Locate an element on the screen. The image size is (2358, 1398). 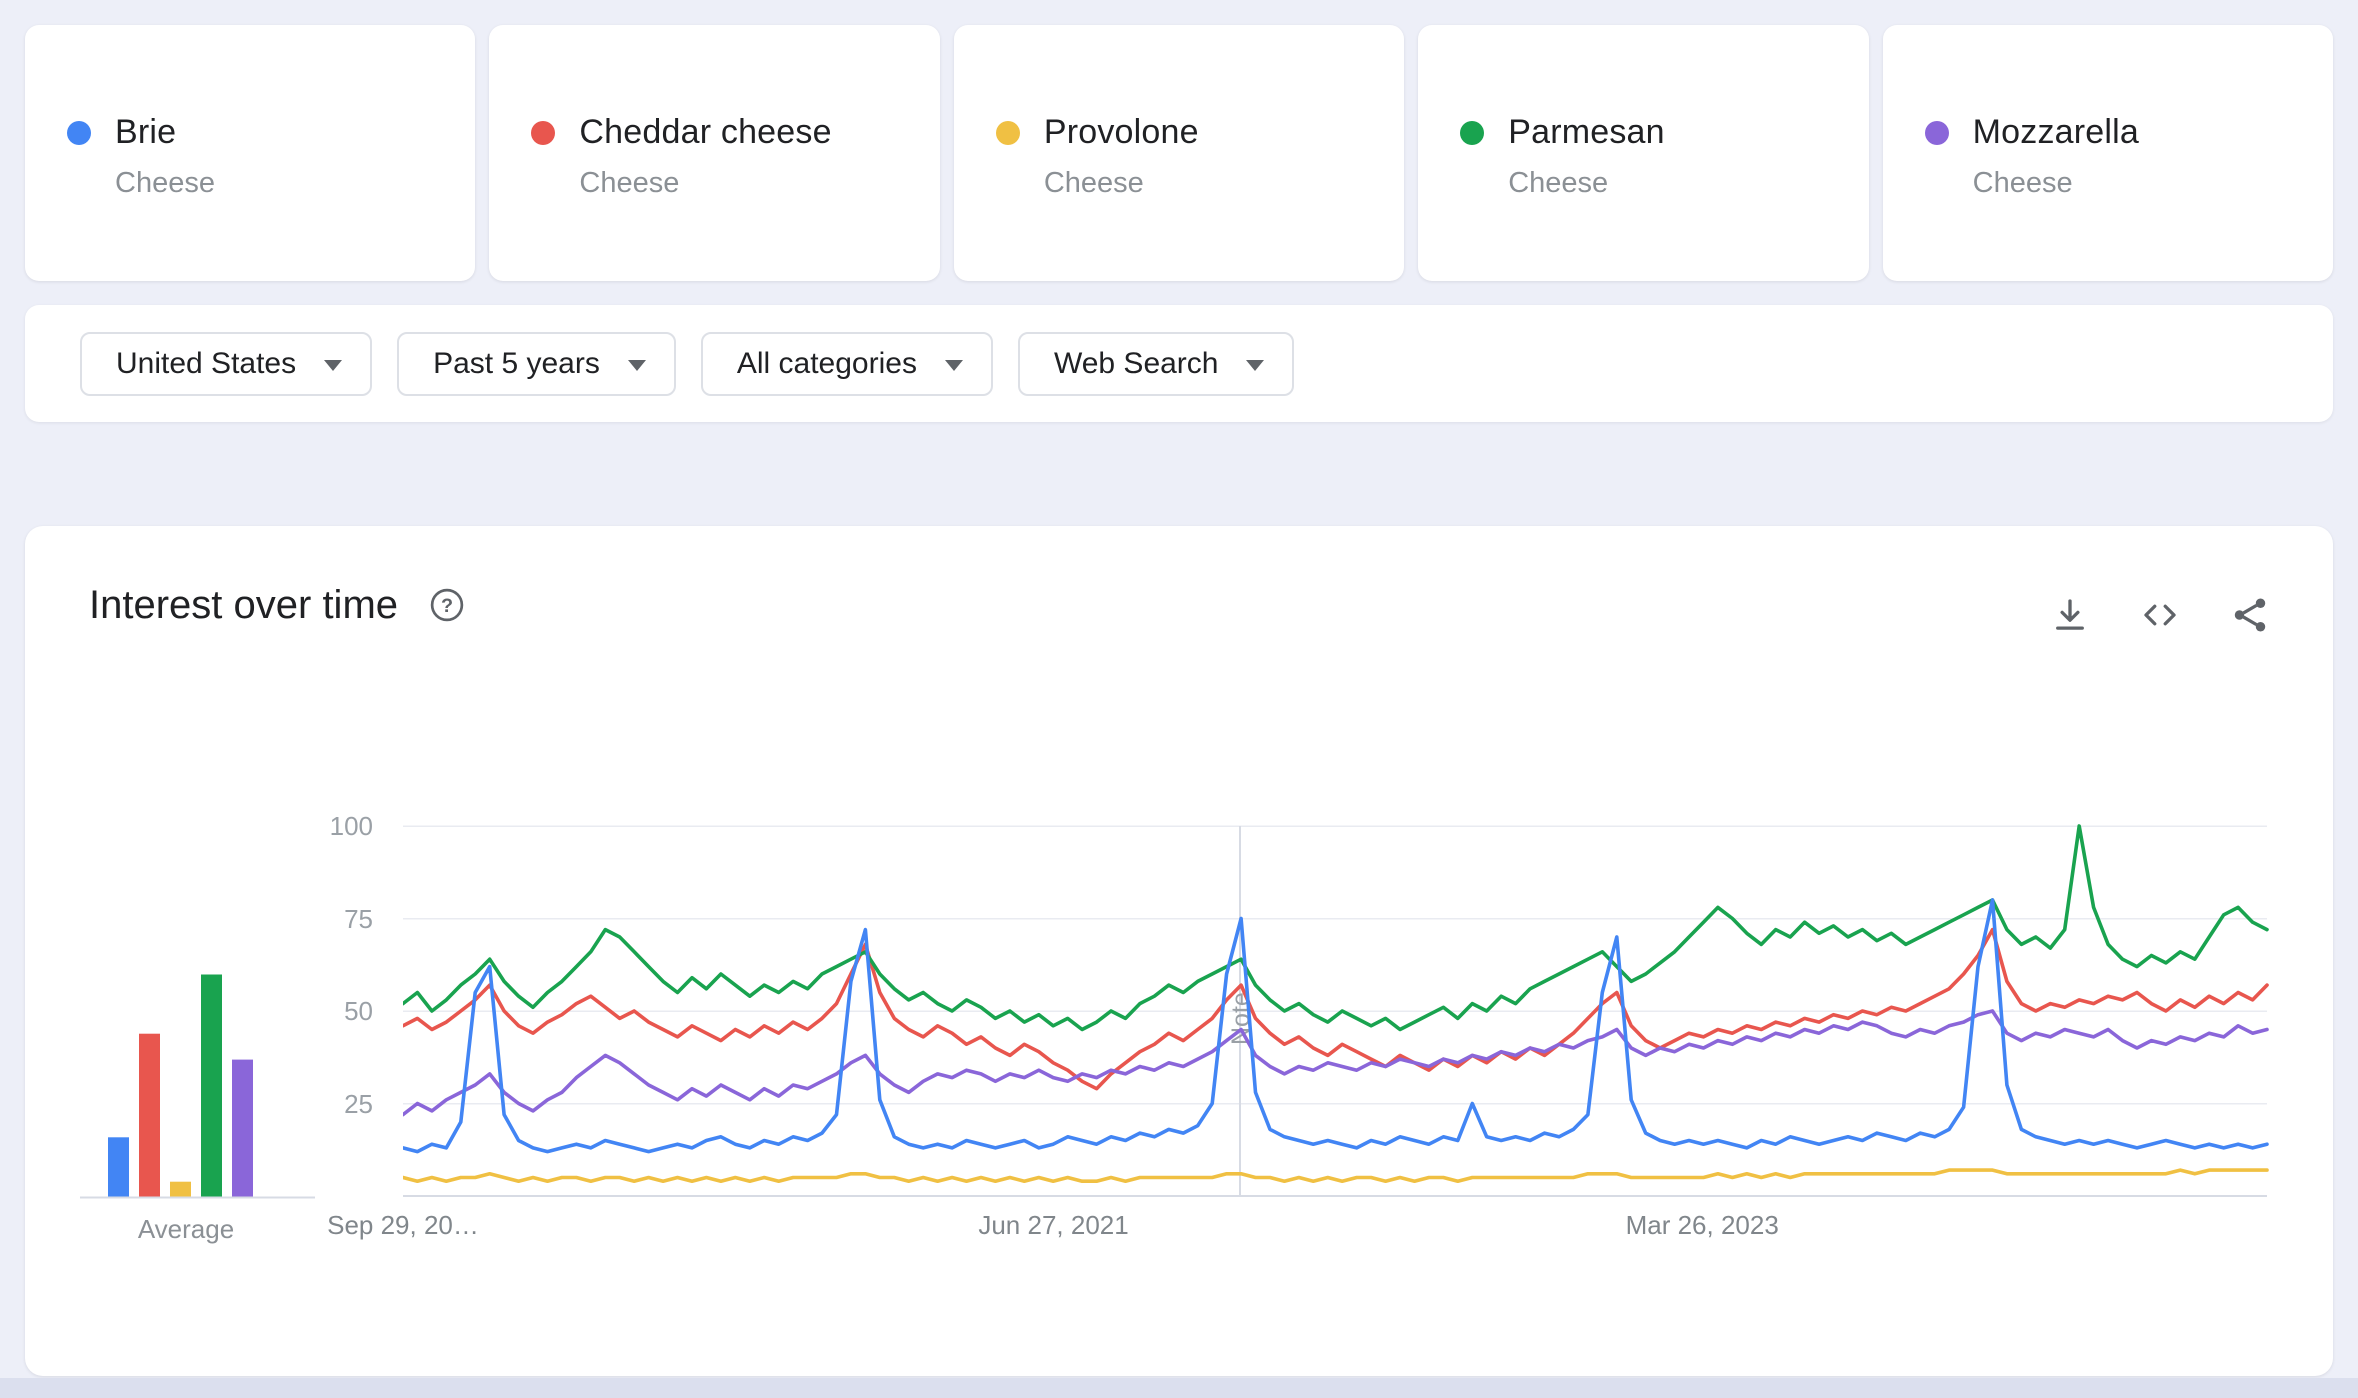
average-bar-chart is located at coordinates (200, 1015).